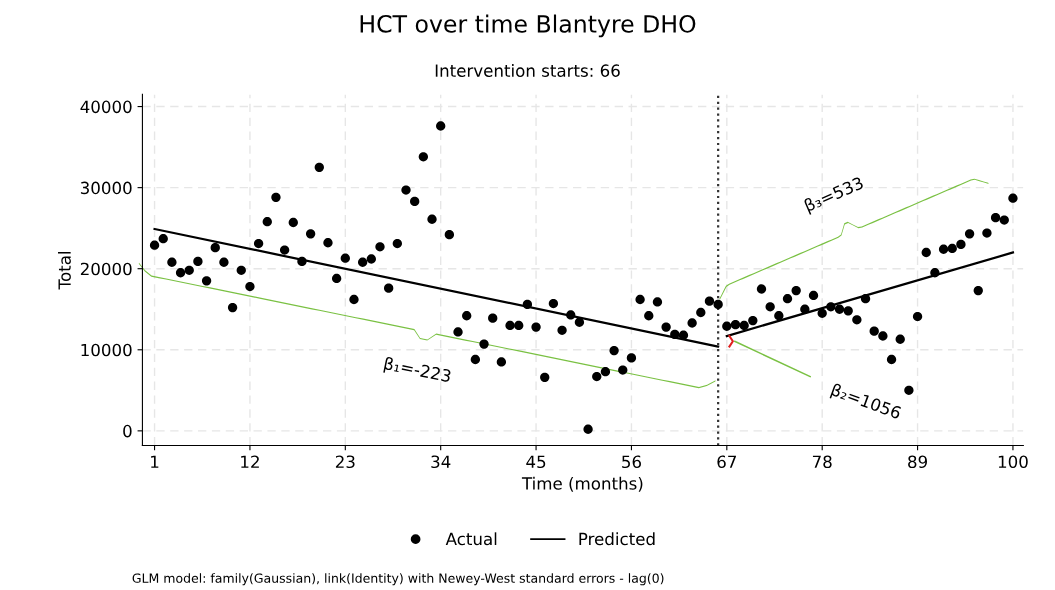 This screenshot has width=1055, height=590. What do you see at coordinates (527, 70) in the screenshot?
I see `chart-subtitle: Intervention starts: 66` at bounding box center [527, 70].